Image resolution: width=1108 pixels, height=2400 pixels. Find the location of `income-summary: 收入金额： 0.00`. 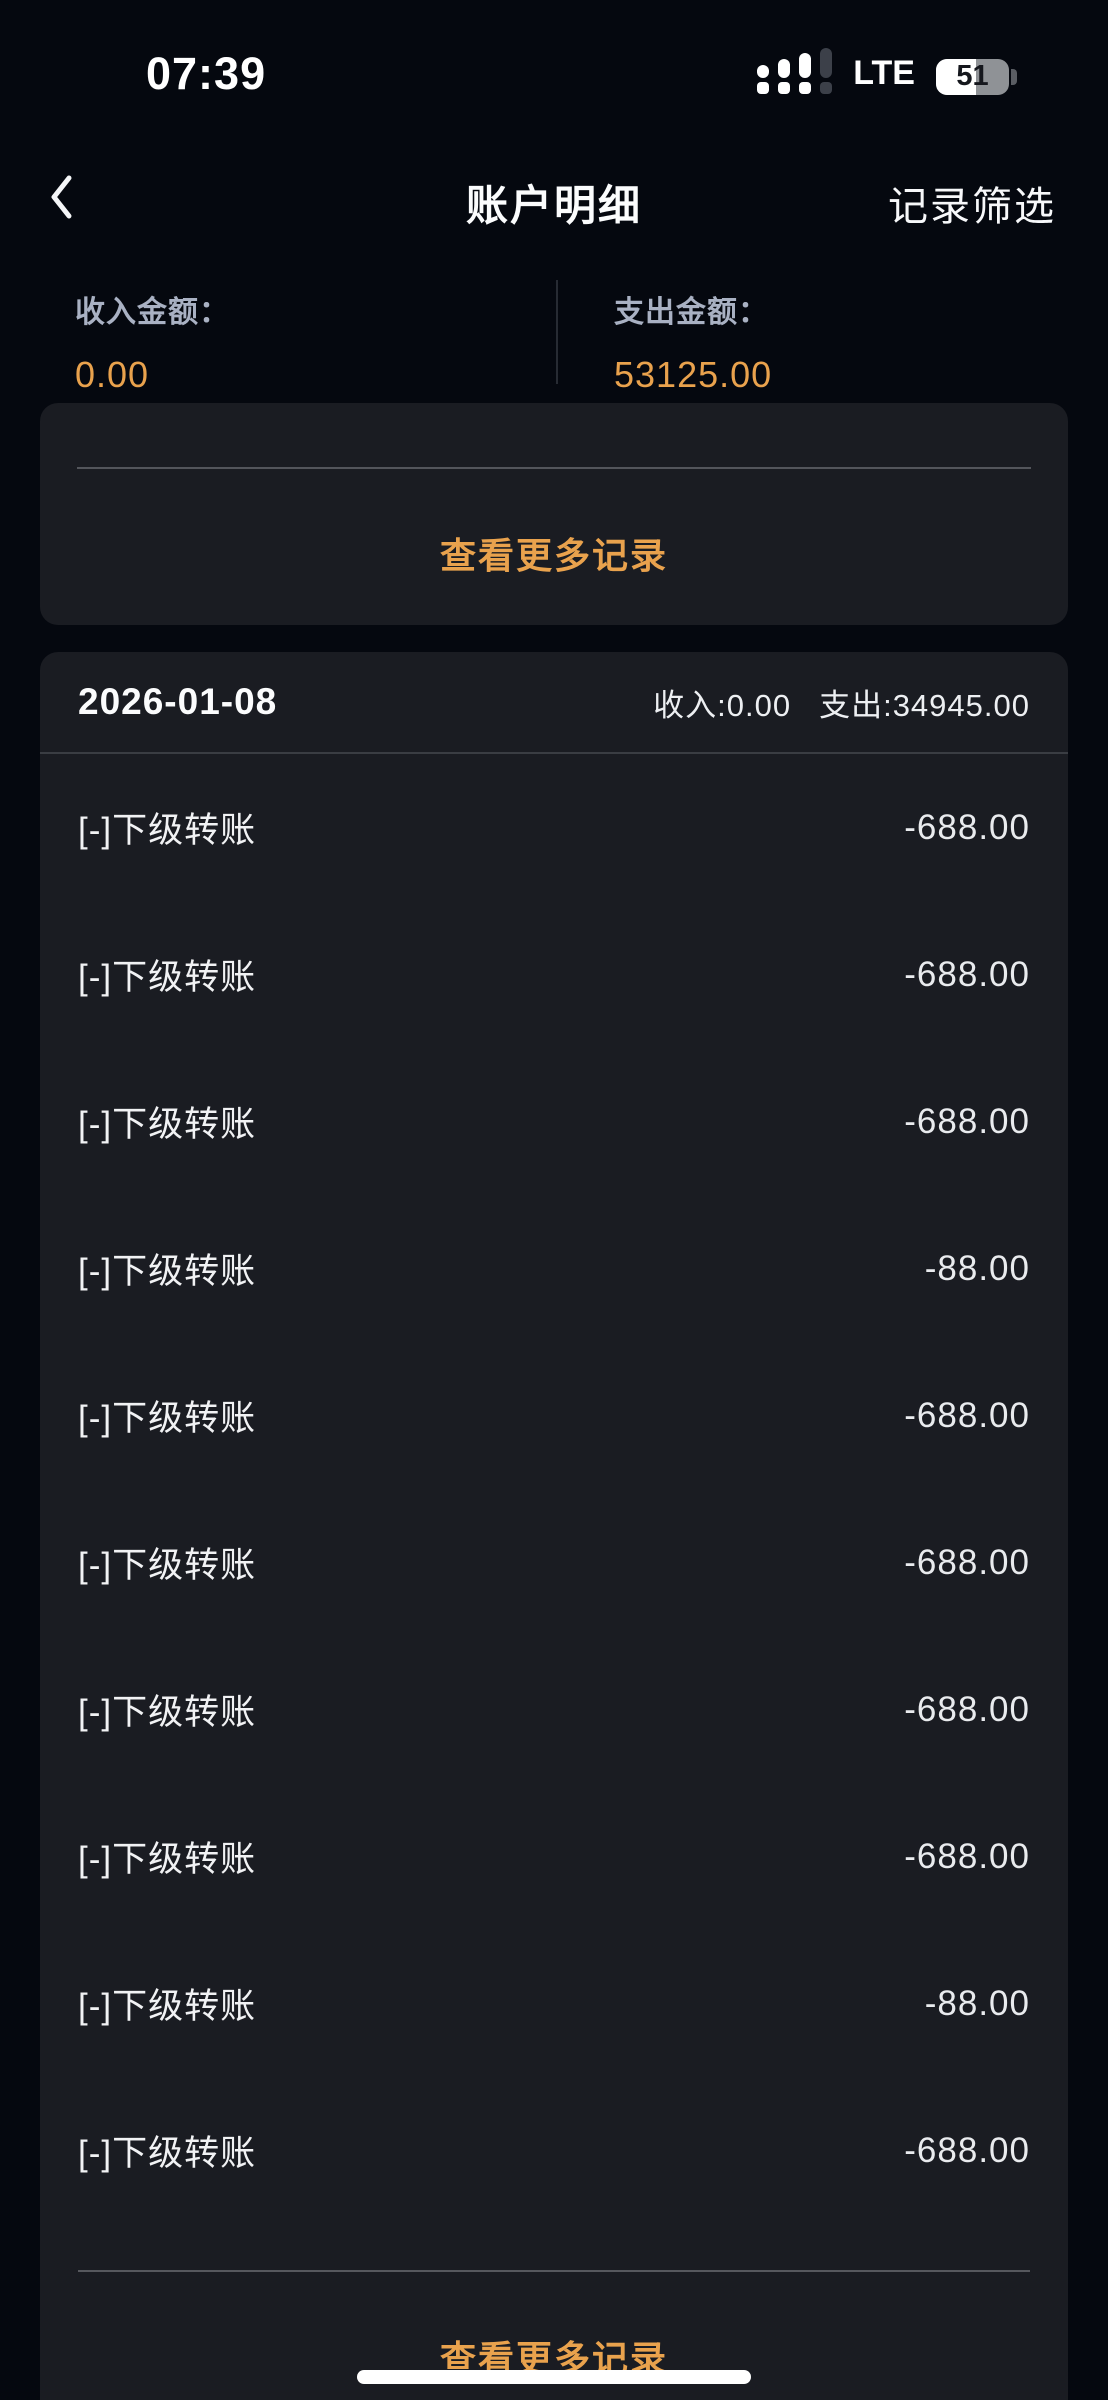

income-summary: 收入金额： 0.00 is located at coordinates (152, 341).